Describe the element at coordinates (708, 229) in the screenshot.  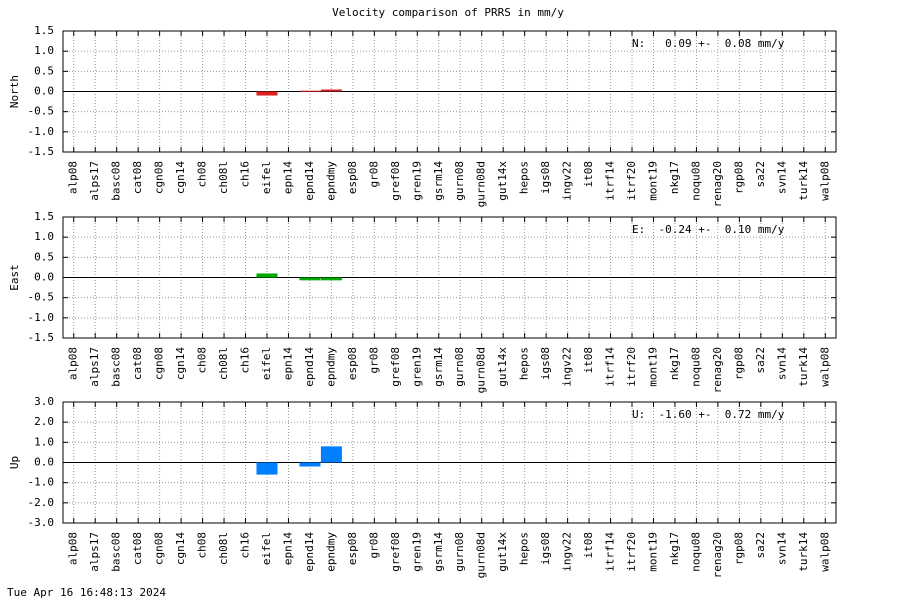
I see `annotation: E: -0.24 +- 0.10 mm/y` at that location.